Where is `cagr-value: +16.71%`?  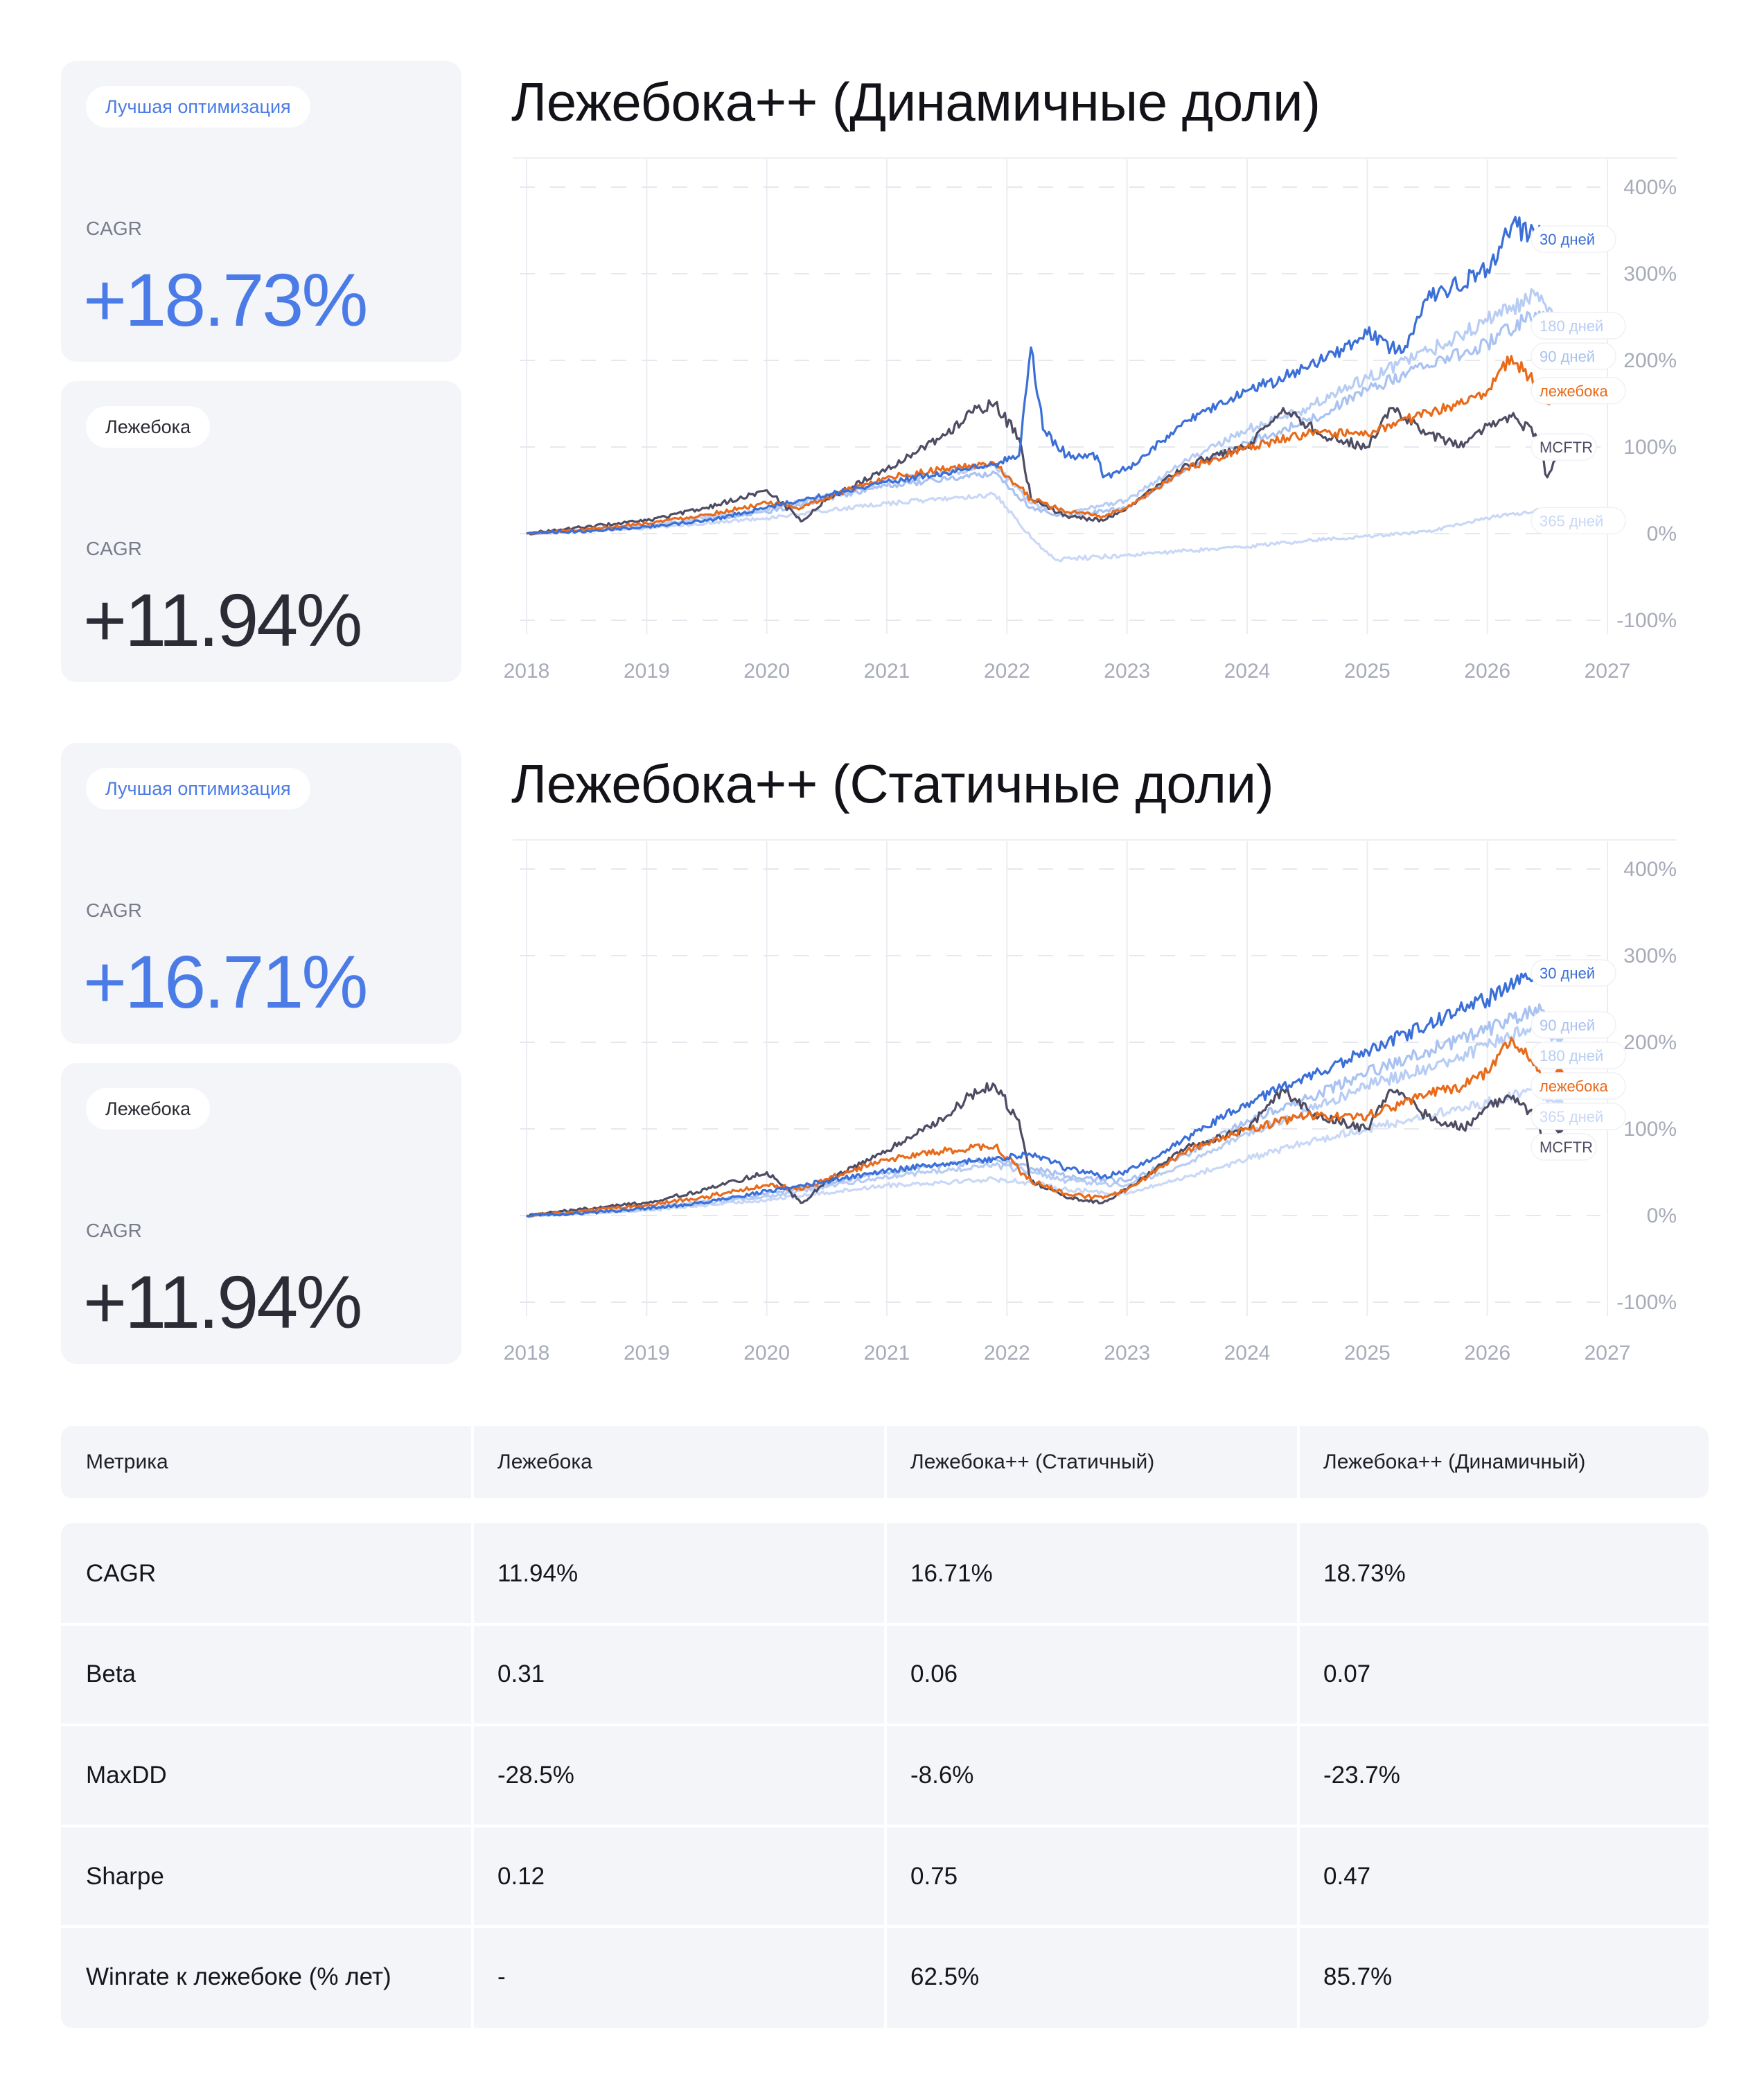
cagr-value: +16.71% is located at coordinates (225, 982).